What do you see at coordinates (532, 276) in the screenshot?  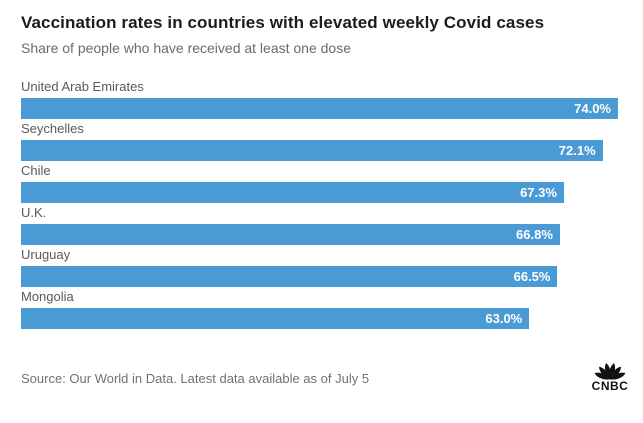 I see `bar-value: 66.5%` at bounding box center [532, 276].